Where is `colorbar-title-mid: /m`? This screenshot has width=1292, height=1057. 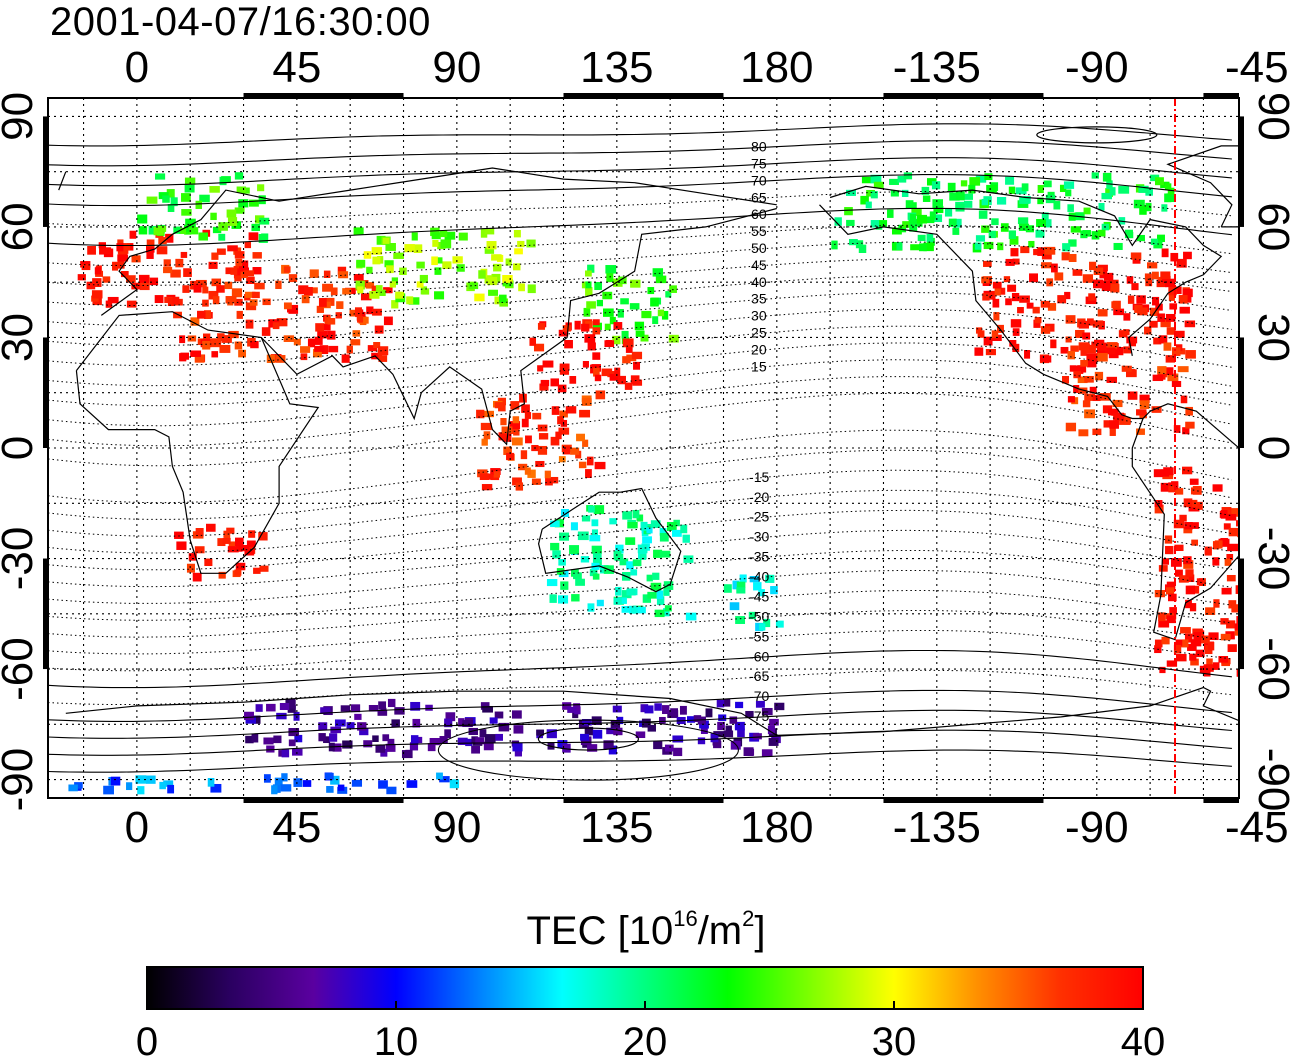
colorbar-title-mid: /m is located at coordinates (720, 931).